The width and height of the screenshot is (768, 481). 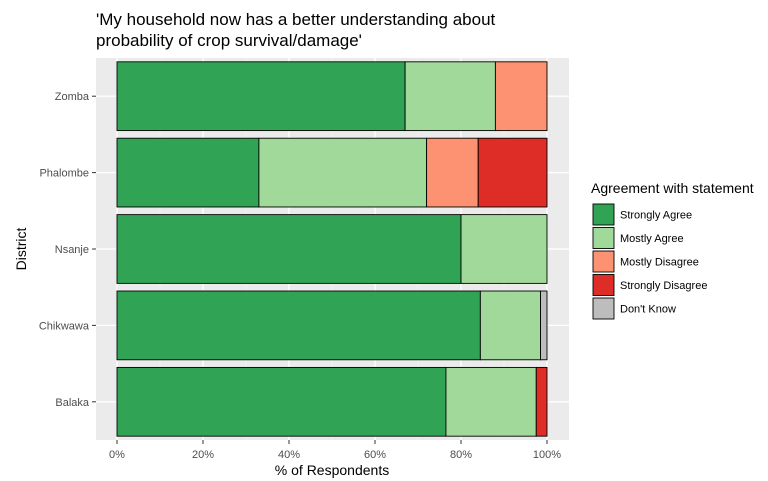 I want to click on x-tick-label: 20%, so click(x=203, y=455).